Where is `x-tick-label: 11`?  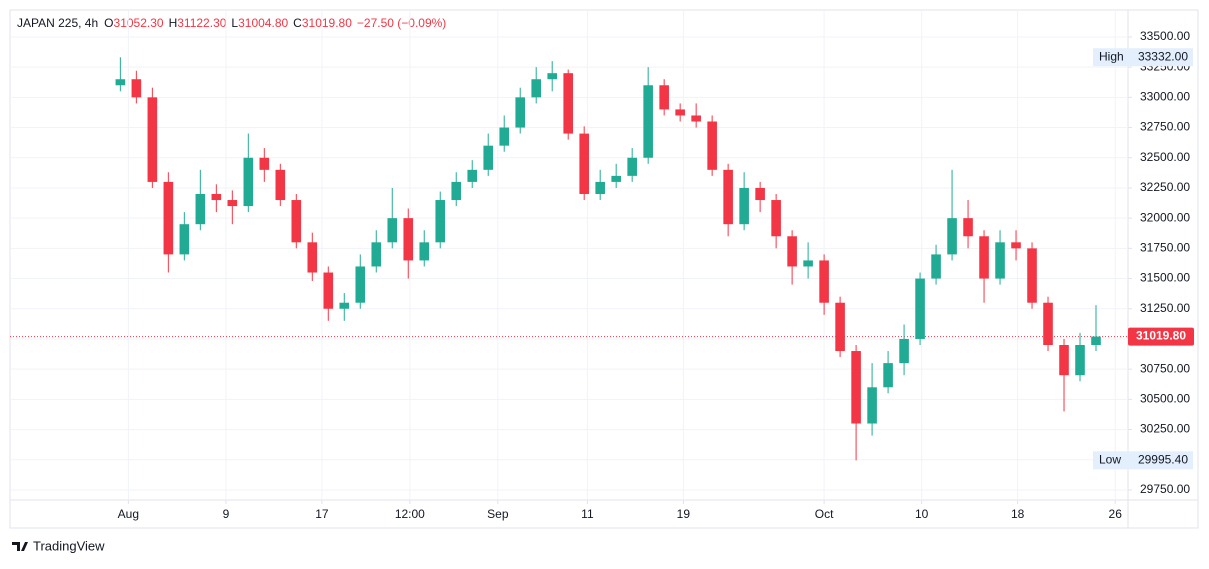
x-tick-label: 11 is located at coordinates (587, 514).